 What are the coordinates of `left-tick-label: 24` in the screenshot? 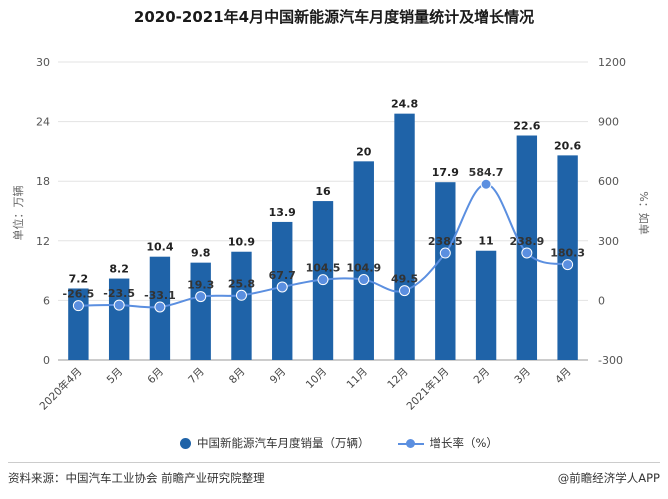 It's located at (43, 122).